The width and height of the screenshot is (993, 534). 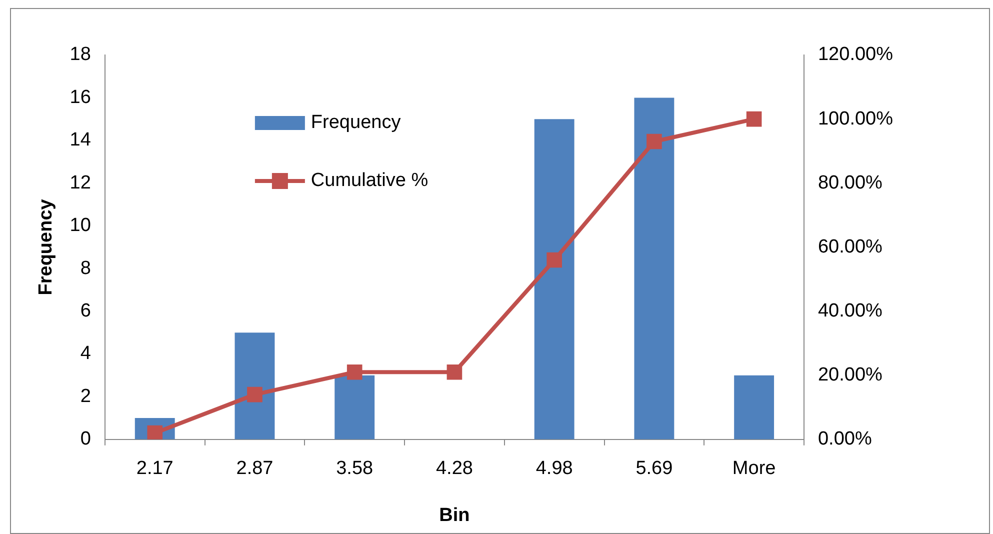 I want to click on y-tick-label: 4, so click(x=86, y=353).